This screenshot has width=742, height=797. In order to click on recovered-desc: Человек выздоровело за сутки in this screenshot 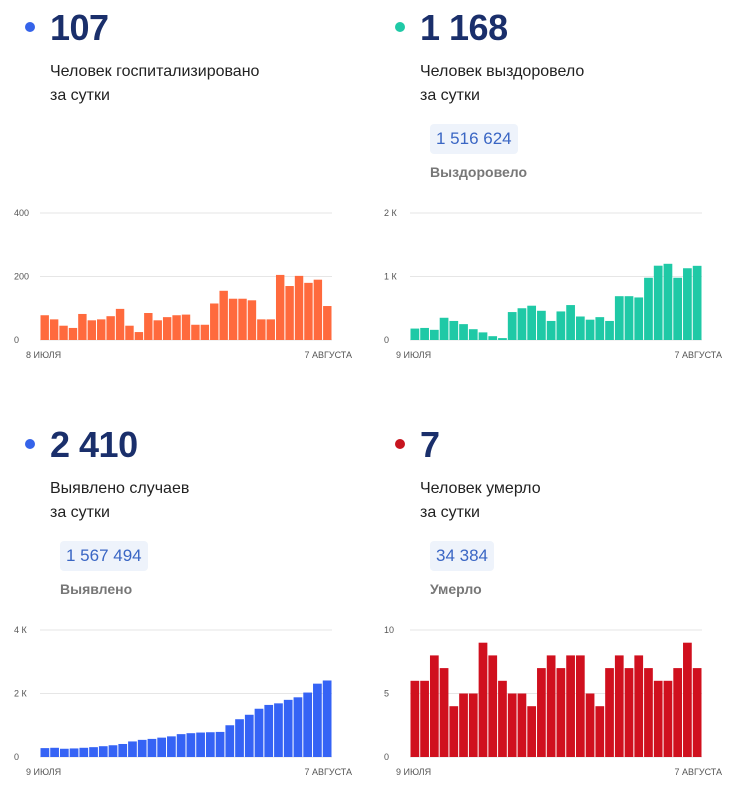, I will do `click(502, 84)`.